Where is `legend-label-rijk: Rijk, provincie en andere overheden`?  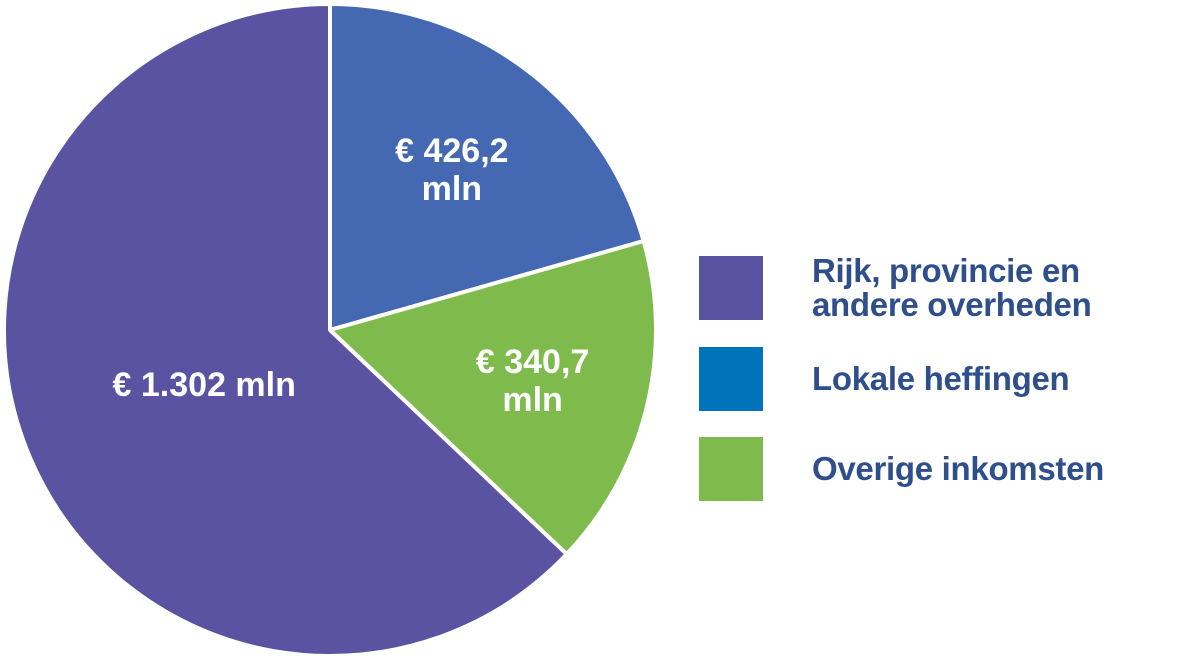
legend-label-rijk: Rijk, provincie en andere overheden is located at coordinates (997, 288).